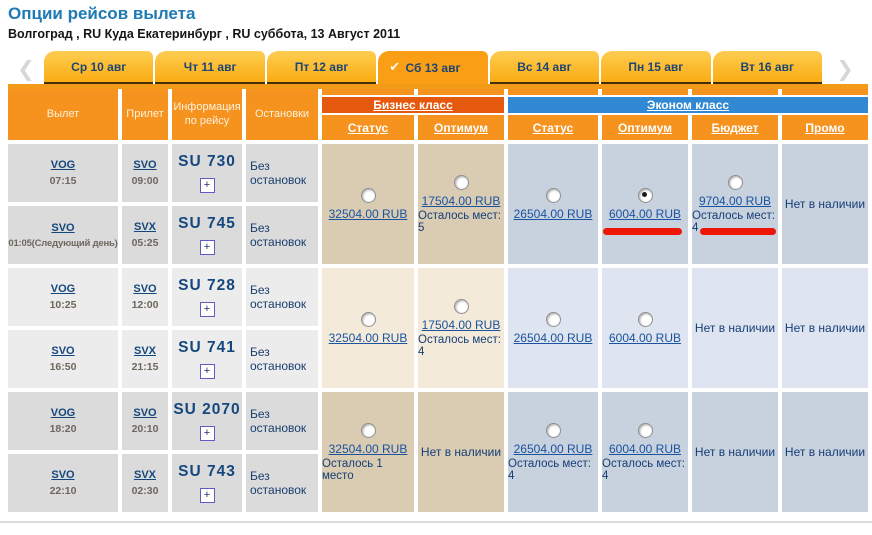 Image resolution: width=872 pixels, height=535 pixels. What do you see at coordinates (207, 409) in the screenshot?
I see `flight-number: SU 2070` at bounding box center [207, 409].